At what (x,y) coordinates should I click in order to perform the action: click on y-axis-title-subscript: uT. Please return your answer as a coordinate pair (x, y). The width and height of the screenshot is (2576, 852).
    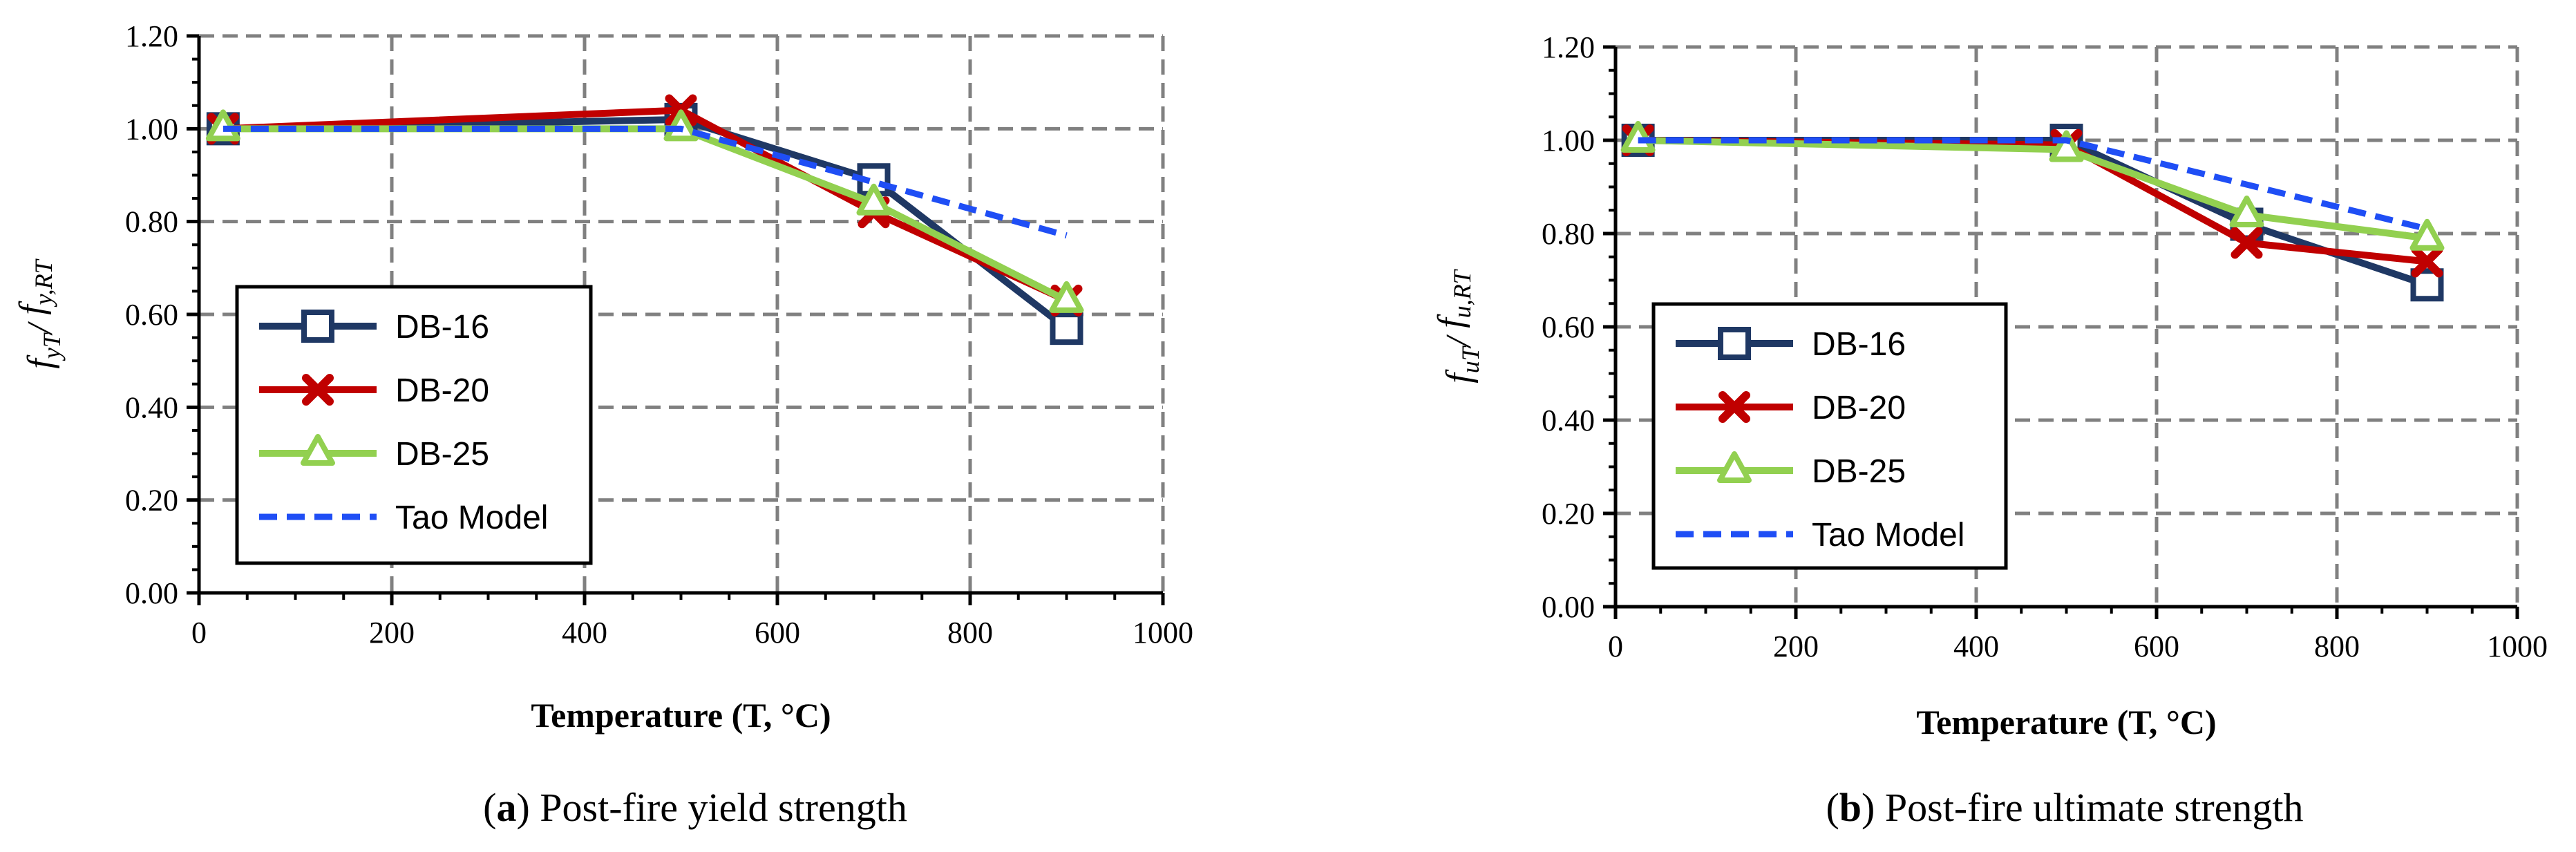
    Looking at the image, I should click on (1470, 359).